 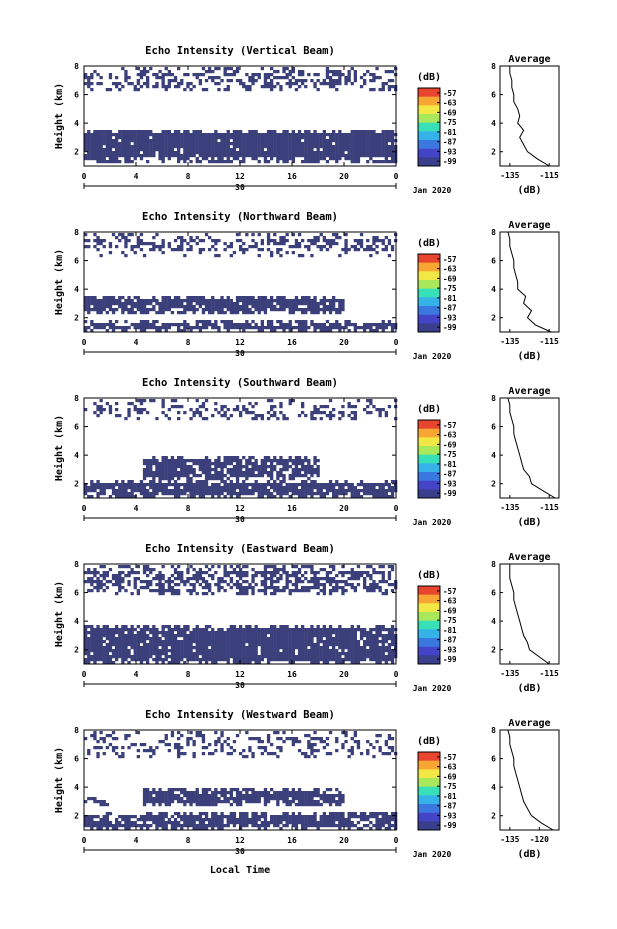 I want to click on colorbar-segment, so click(x=429, y=433).